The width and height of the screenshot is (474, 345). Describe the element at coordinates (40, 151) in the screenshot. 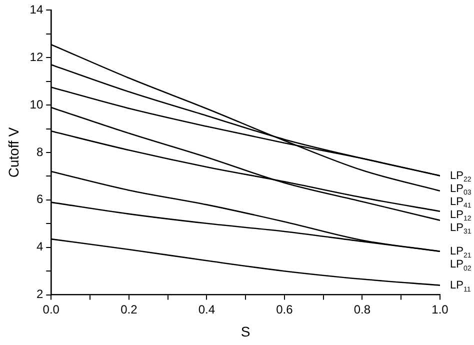

I see `y-tick-label: 8` at that location.